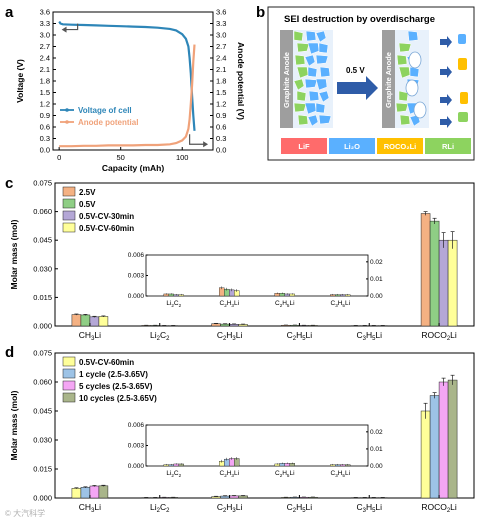 The height and width of the screenshot is (521, 483). I want to click on x-tick-label: 50, so click(121, 157).